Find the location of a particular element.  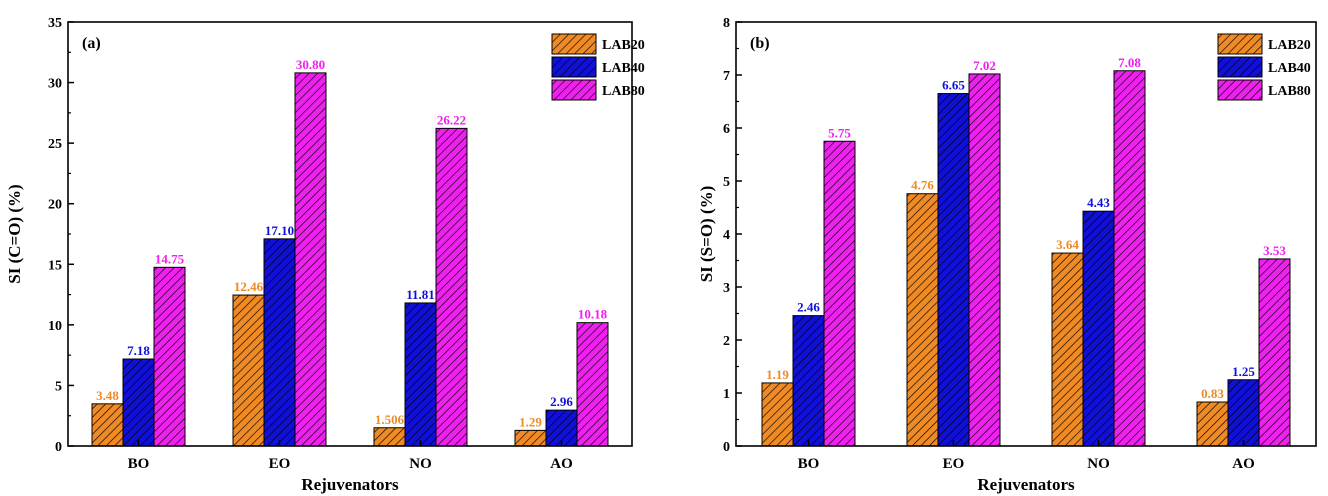

data-label-bo-lab80: 14.75 is located at coordinates (170, 258).